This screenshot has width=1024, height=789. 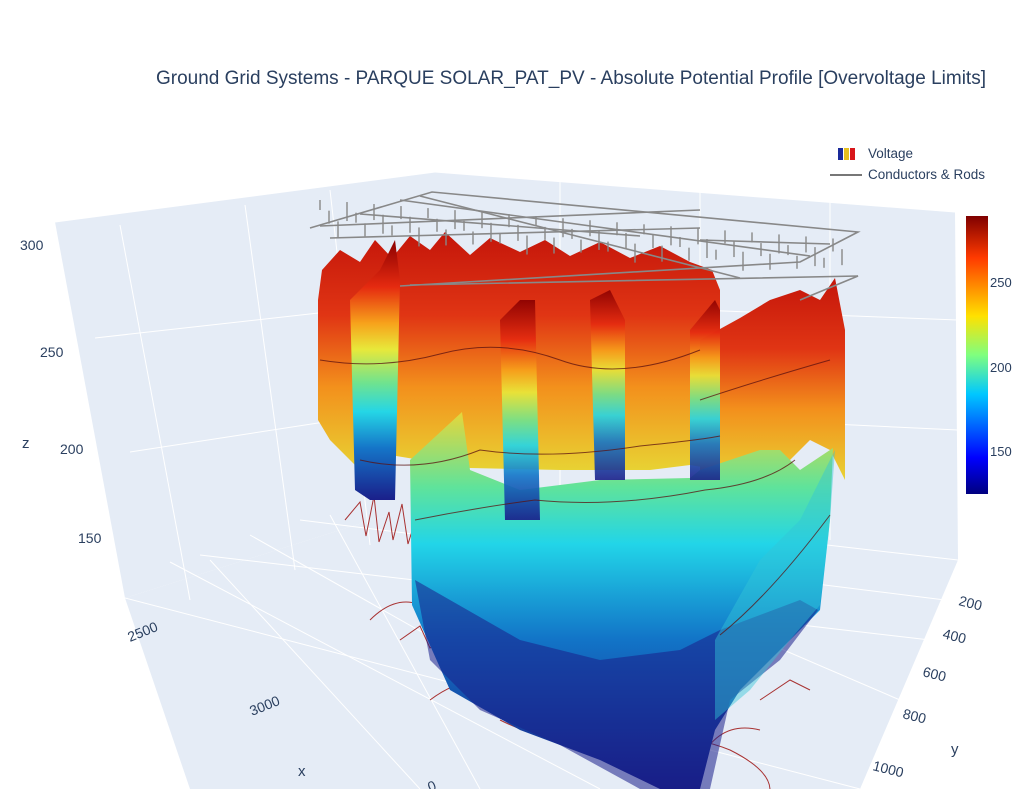 What do you see at coordinates (1001, 367) in the screenshot?
I see `colorbar-tick-label: 200` at bounding box center [1001, 367].